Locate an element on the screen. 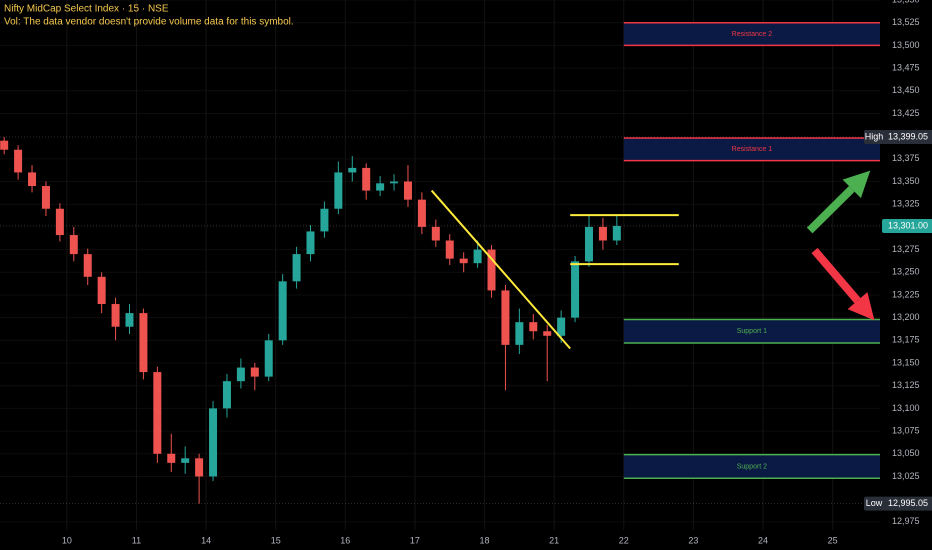 Image resolution: width=932 pixels, height=550 pixels. y-tick-label: 13,225 is located at coordinates (906, 294).